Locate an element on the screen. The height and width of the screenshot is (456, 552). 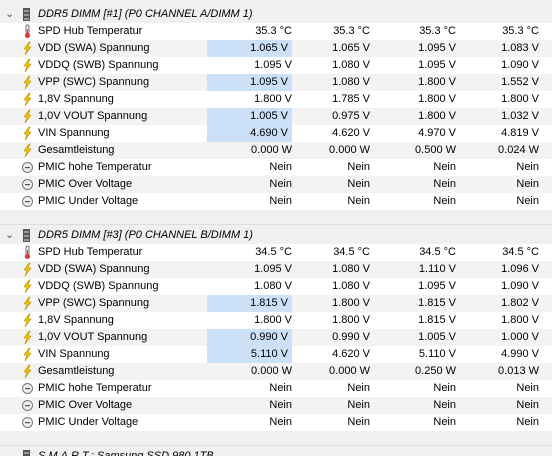
sensor-label: PMIC hohe Temperatur is located at coordinates (95, 167).